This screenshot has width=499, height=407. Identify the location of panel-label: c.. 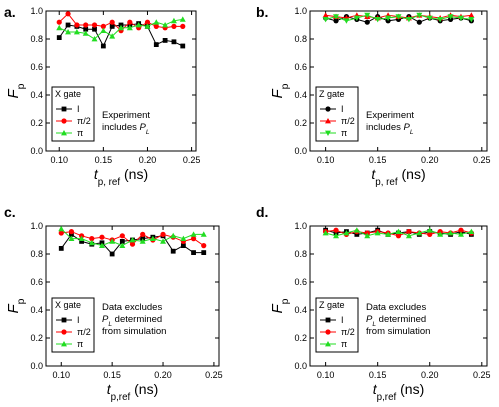
(10, 212).